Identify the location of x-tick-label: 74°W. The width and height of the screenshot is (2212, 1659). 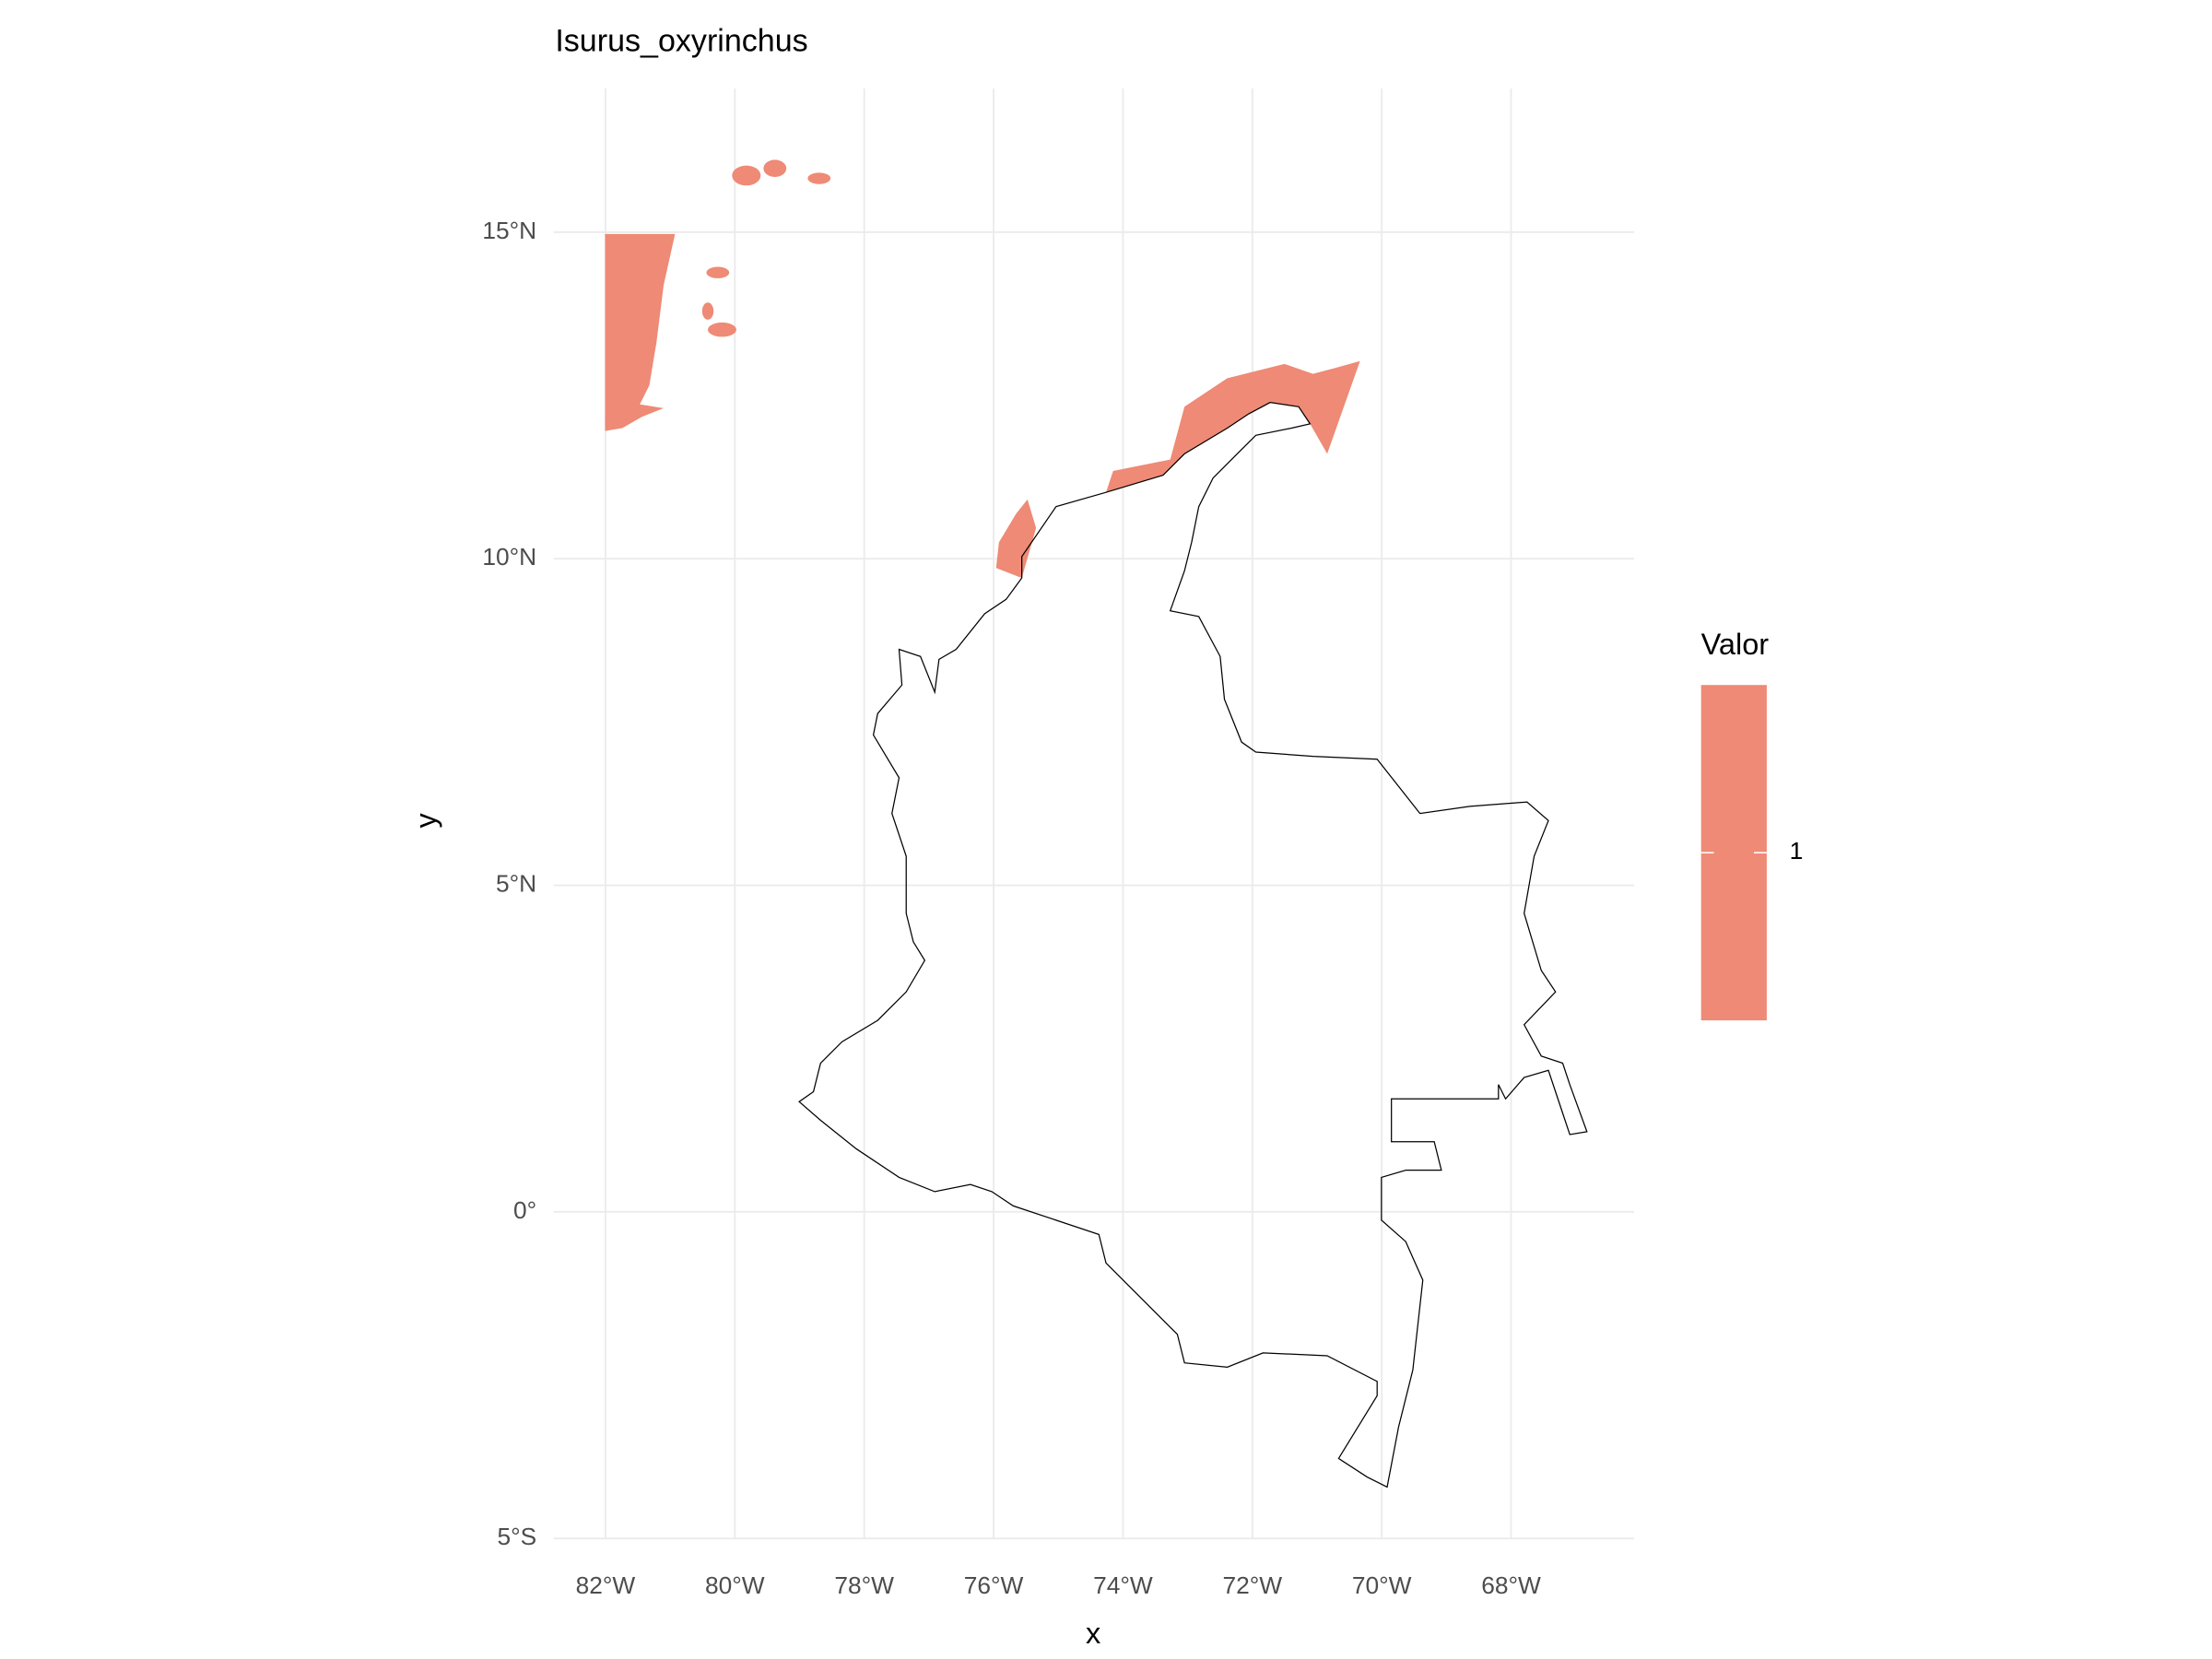
(1123, 1585).